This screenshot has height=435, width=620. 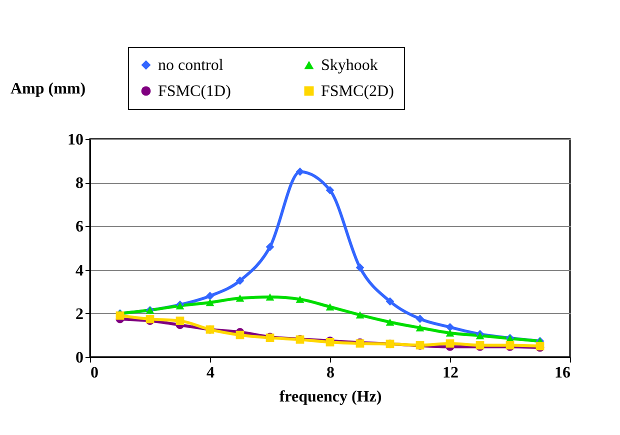 I want to click on y-axis-title: Amp (mm), so click(x=48, y=89).